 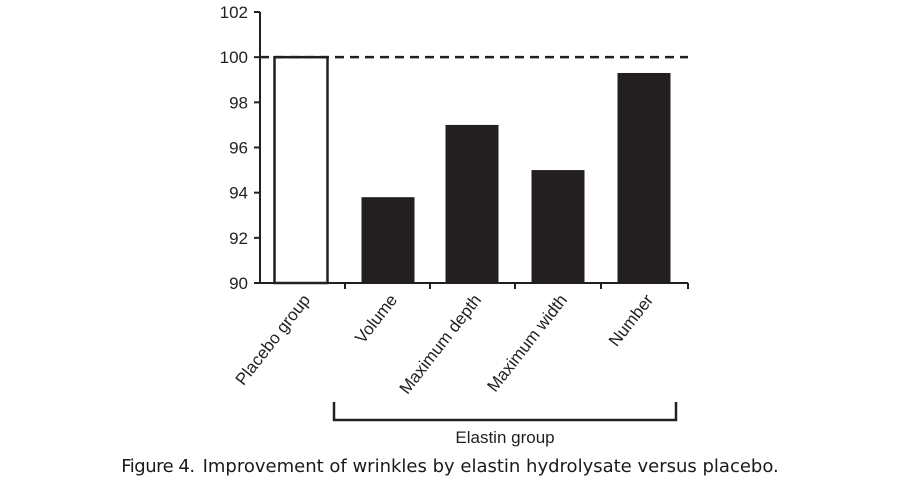 What do you see at coordinates (388, 240) in the screenshot?
I see `bar-volume` at bounding box center [388, 240].